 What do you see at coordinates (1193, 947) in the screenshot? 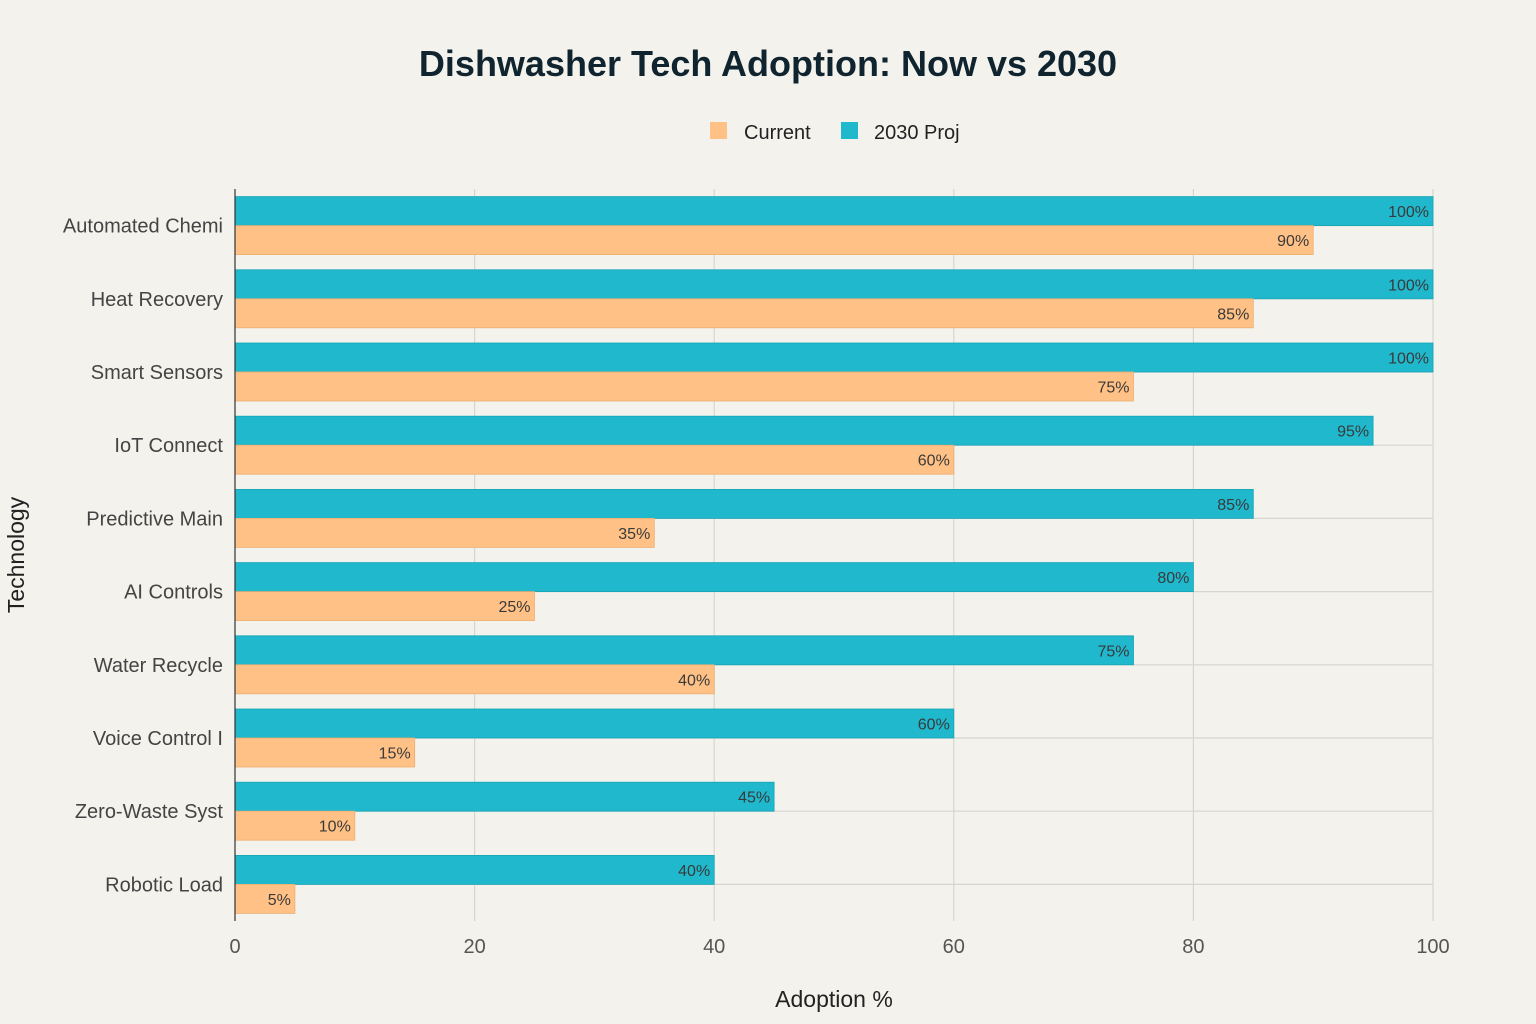
I see `x-tick-label: 80` at bounding box center [1193, 947].